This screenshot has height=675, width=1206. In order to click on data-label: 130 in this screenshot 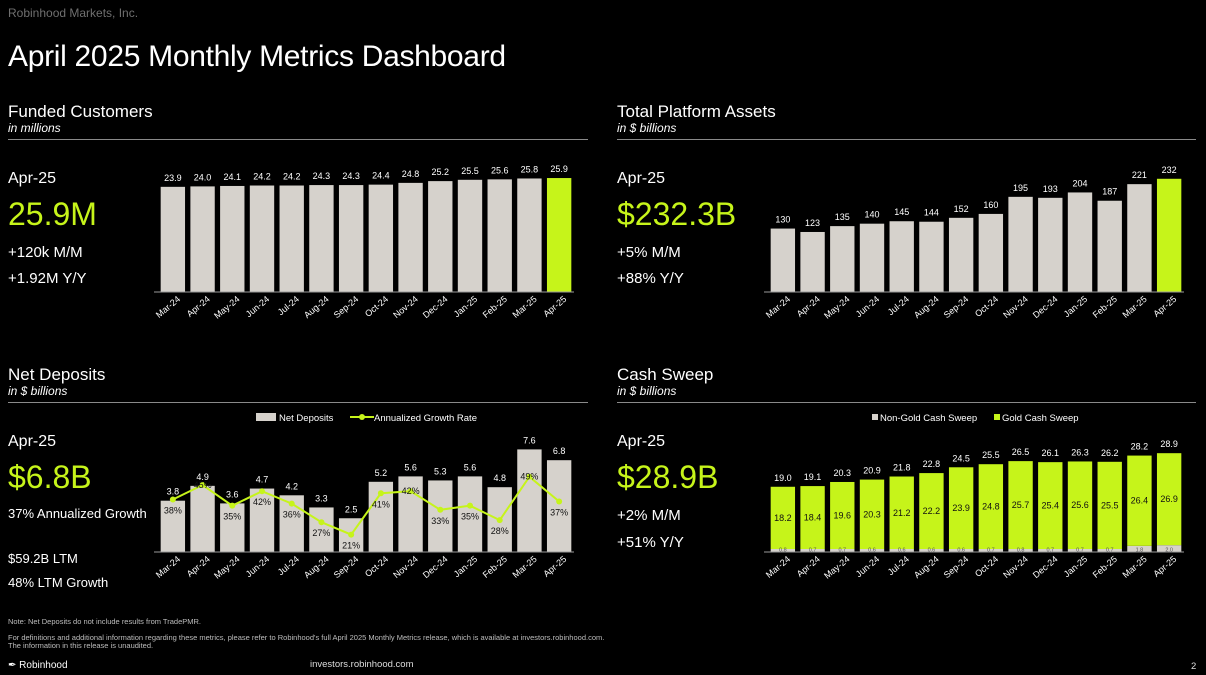, I will do `click(782, 220)`.